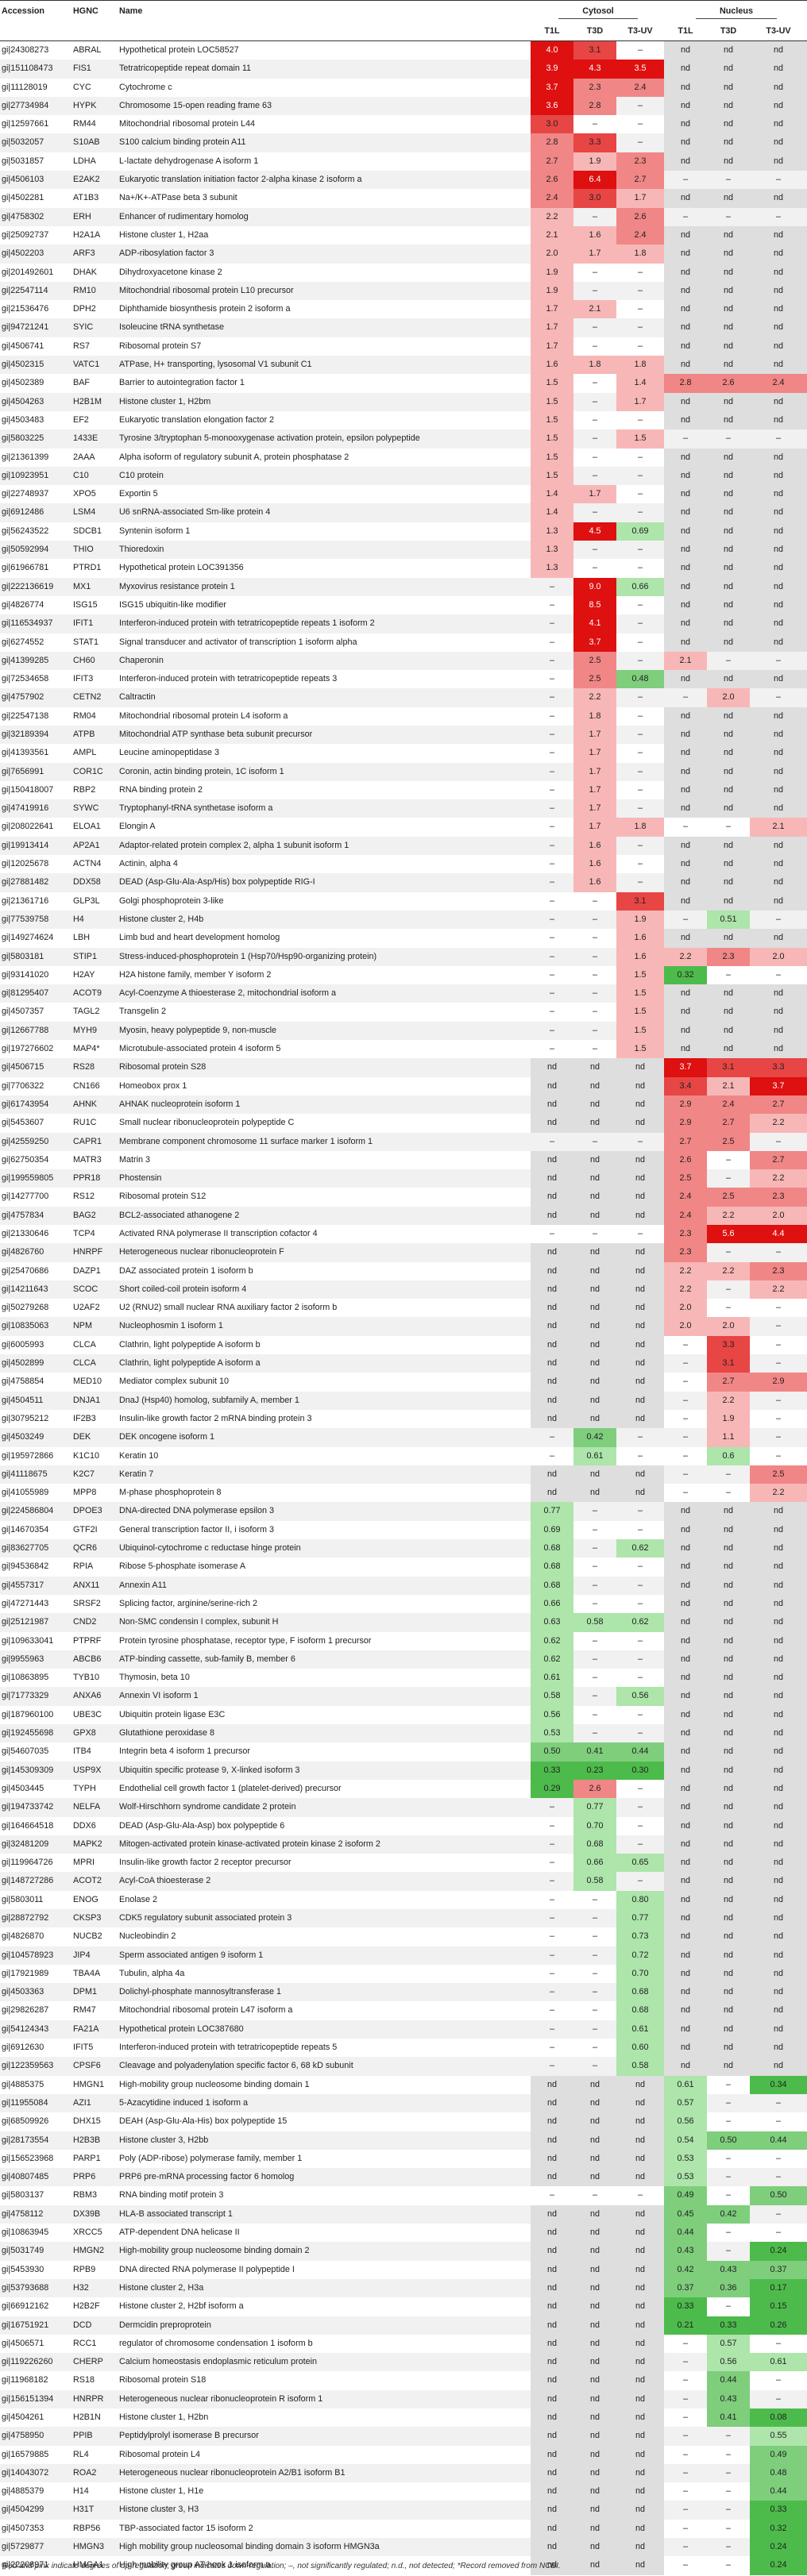 The height and width of the screenshot is (2576, 807). I want to click on accession-cell: gi|22547114, so click(35, 291).